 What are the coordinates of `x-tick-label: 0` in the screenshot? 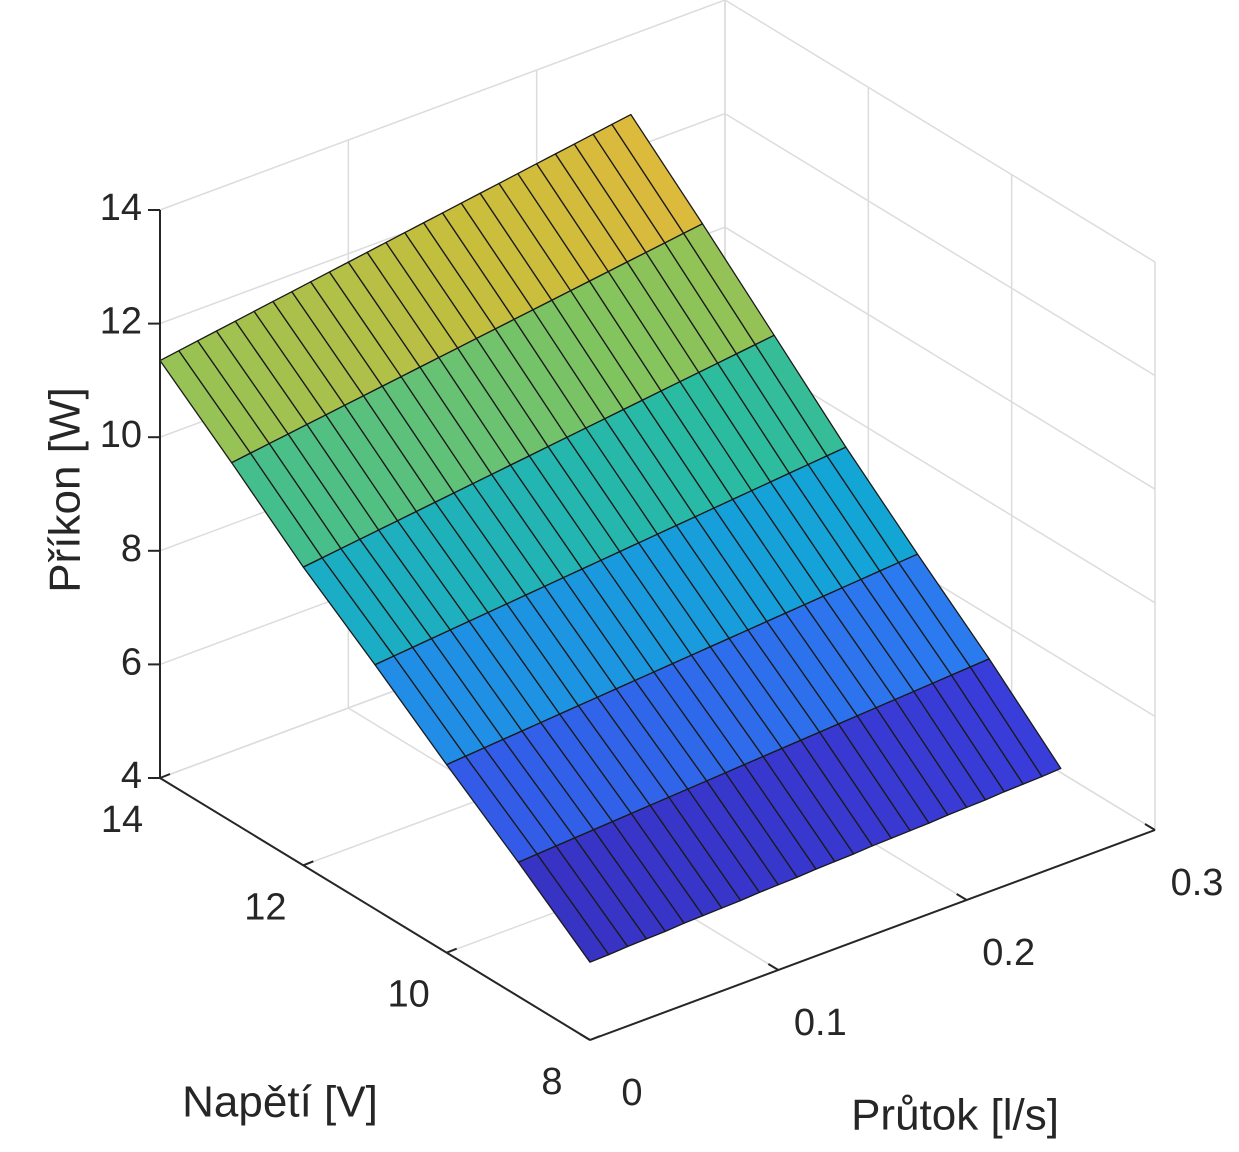 It's located at (631, 1093).